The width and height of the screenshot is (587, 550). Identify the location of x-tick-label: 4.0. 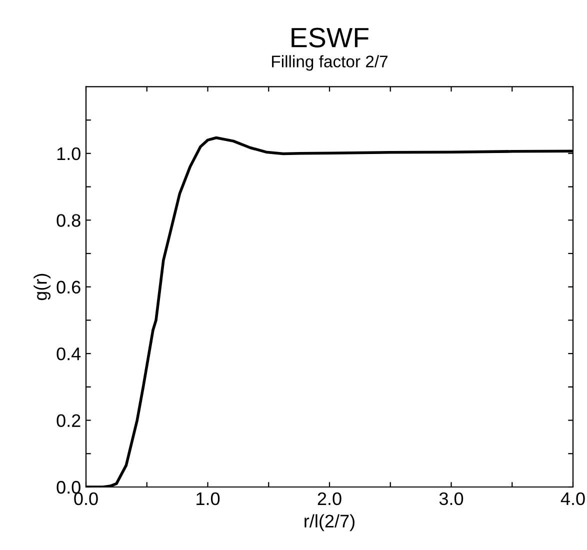
(572, 499).